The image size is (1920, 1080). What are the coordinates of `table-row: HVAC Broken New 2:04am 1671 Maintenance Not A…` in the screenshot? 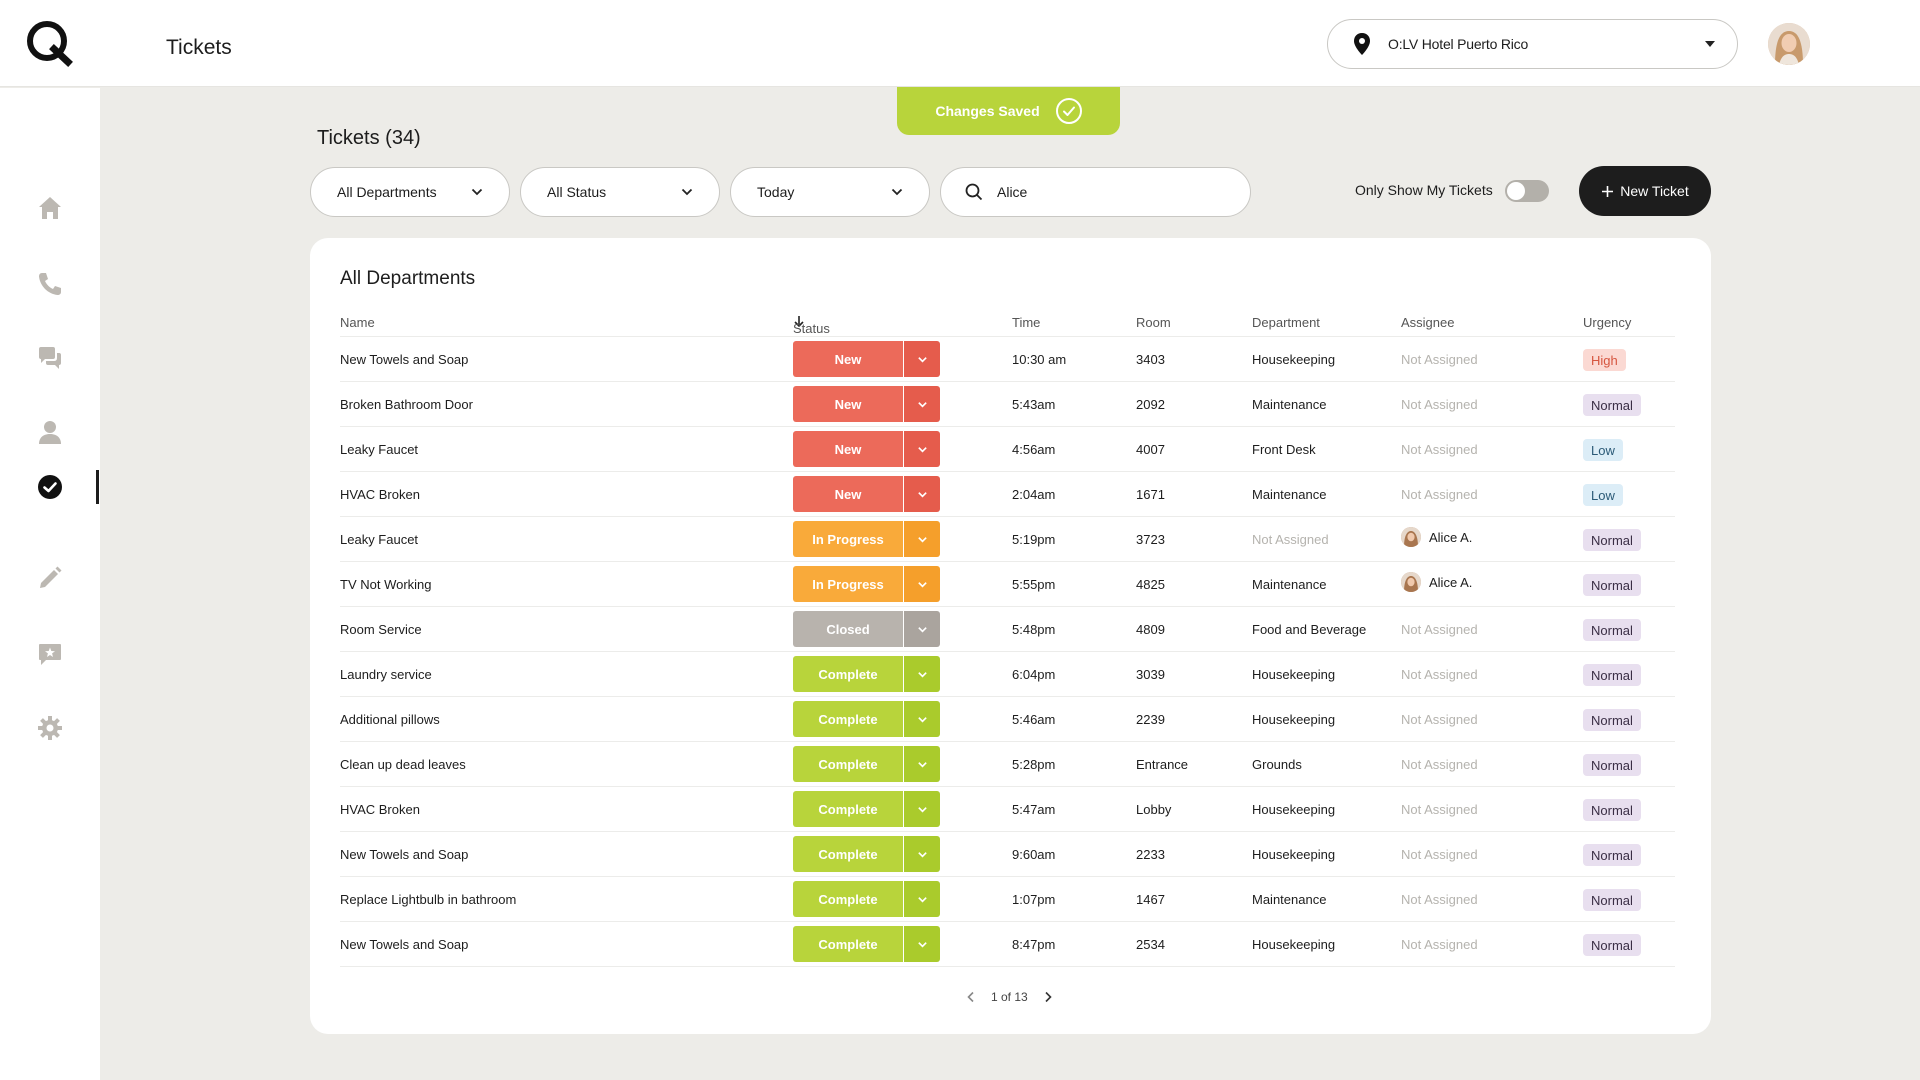 It's located at (1007, 494).